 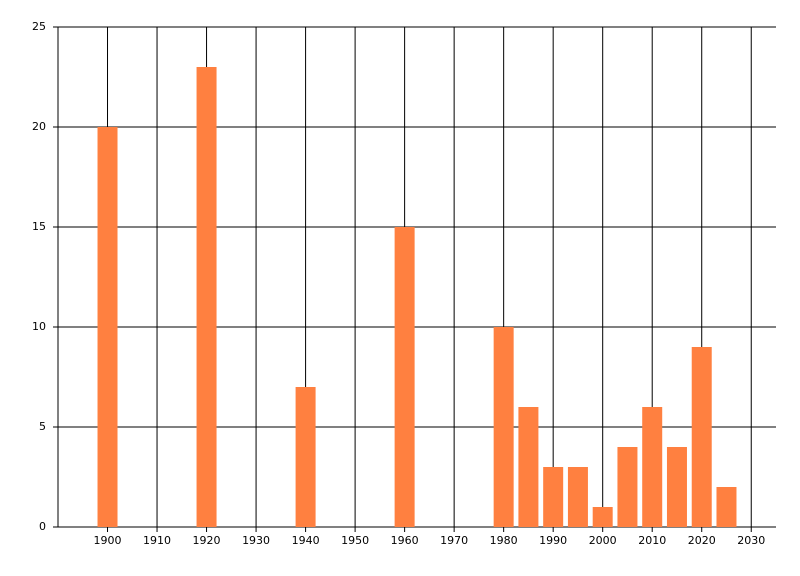 I want to click on y-tick-label: 25, so click(x=39, y=26).